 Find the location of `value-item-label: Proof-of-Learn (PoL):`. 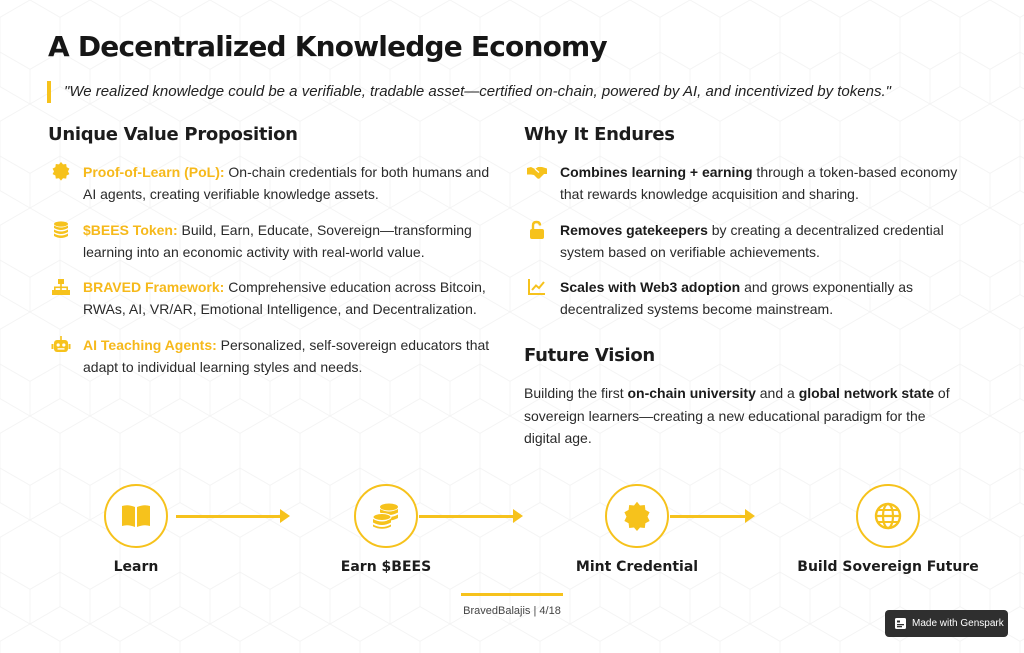

value-item-label: Proof-of-Learn (PoL): is located at coordinates (154, 172).